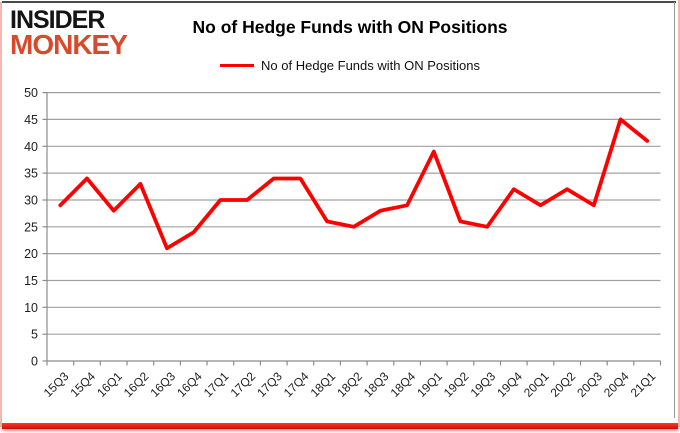 The width and height of the screenshot is (680, 433). Describe the element at coordinates (31, 308) in the screenshot. I see `y-axis-tick-label: 10` at that location.